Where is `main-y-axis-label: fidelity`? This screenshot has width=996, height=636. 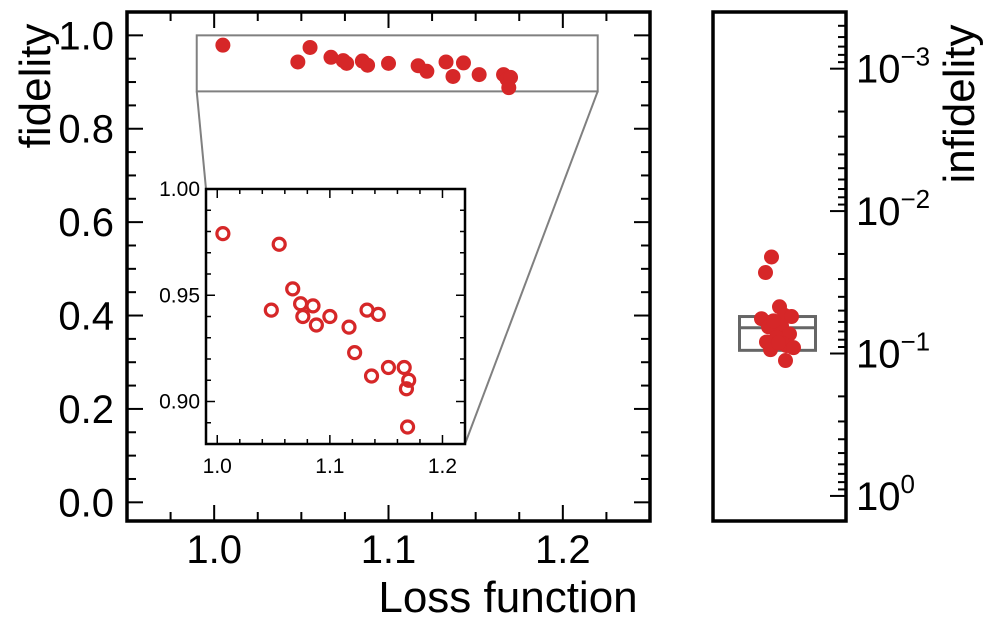
main-y-axis-label: fidelity is located at coordinates (35, 86).